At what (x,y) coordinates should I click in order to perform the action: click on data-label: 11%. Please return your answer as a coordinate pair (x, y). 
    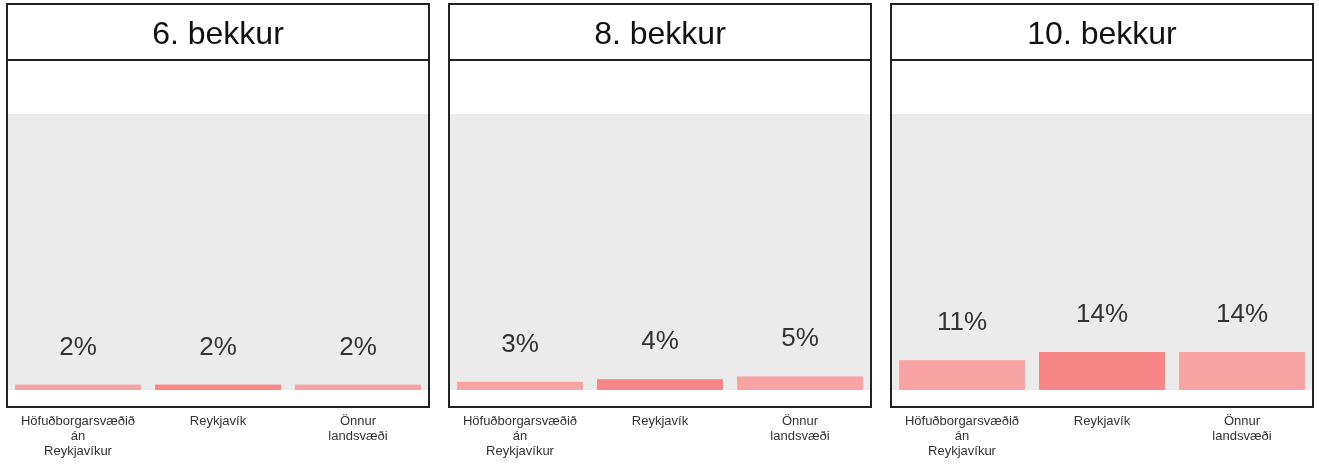
    Looking at the image, I should click on (962, 321).